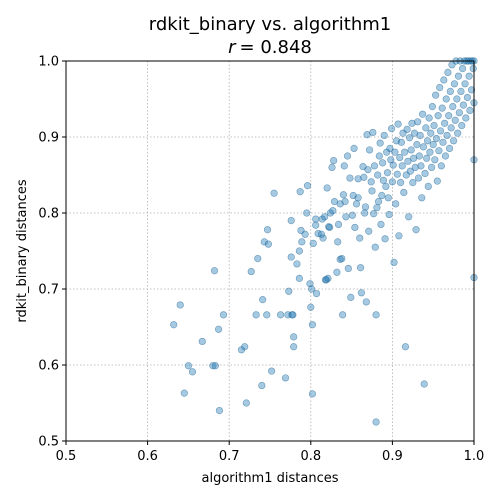 This screenshot has height=500, width=500. Describe the element at coordinates (232, 47) in the screenshot. I see `subtitle-symbol: r` at that location.